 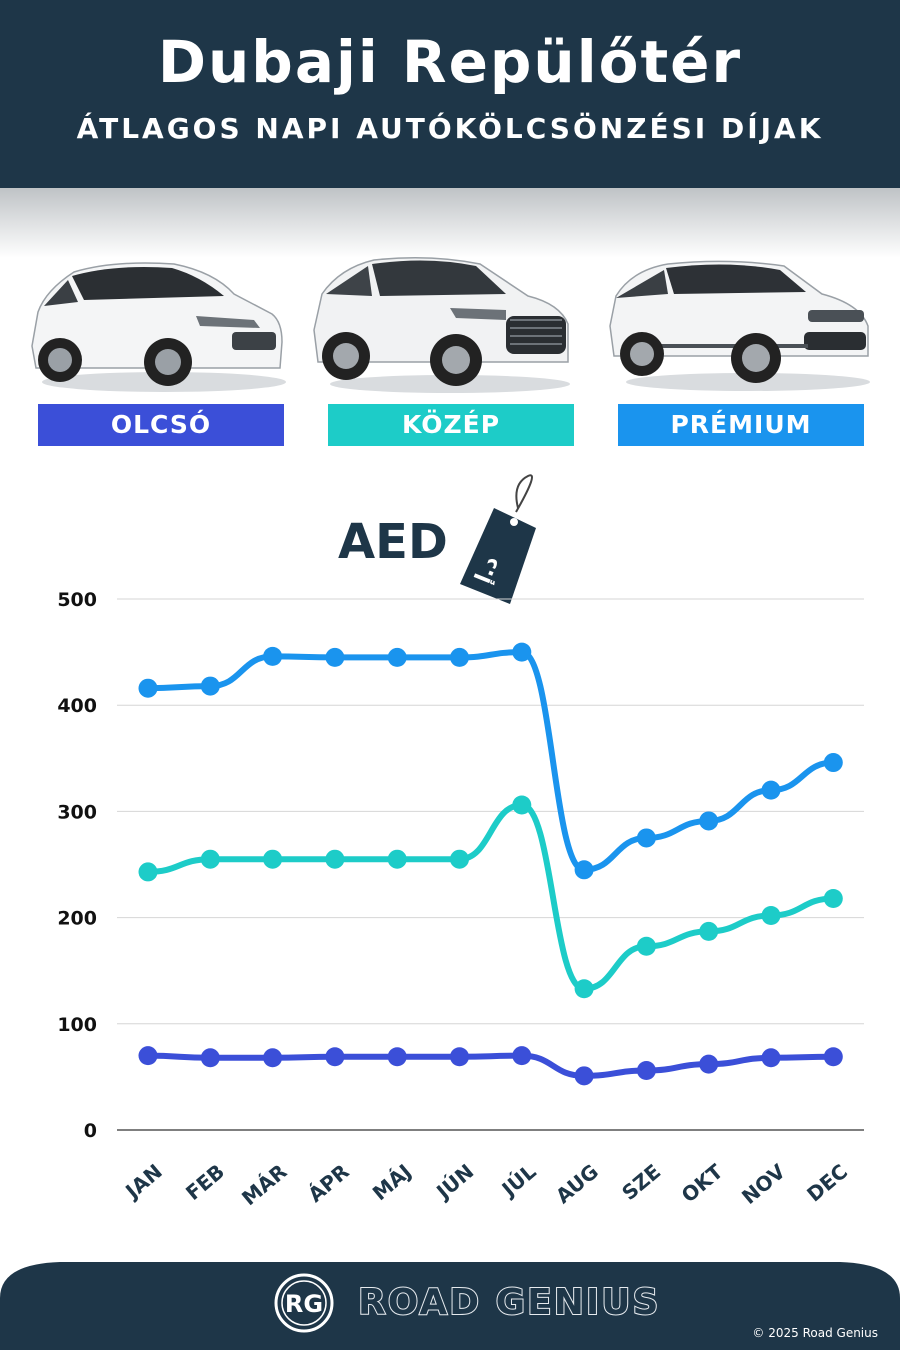 I want to click on header-shadow, so click(x=450, y=223).